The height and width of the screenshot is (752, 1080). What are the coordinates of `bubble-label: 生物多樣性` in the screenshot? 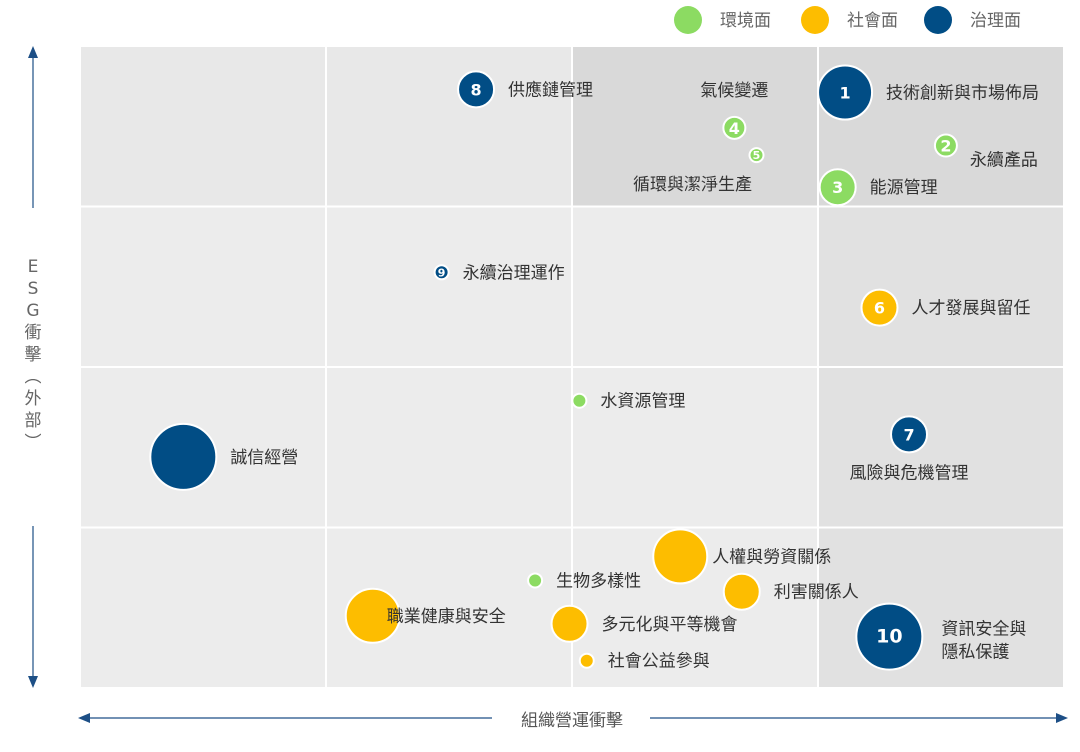 It's located at (598, 581).